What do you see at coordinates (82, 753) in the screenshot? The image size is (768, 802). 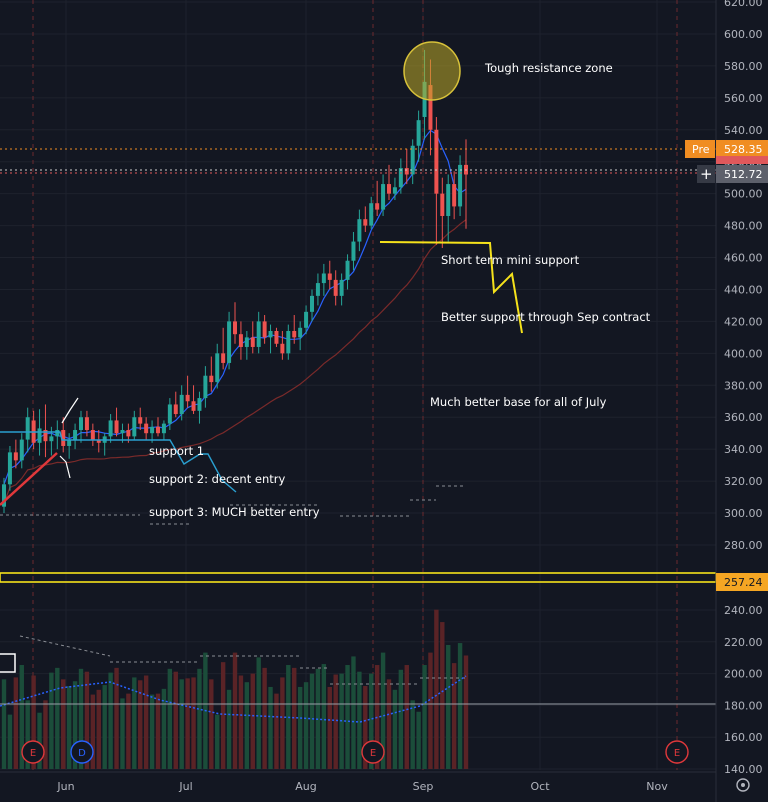 I see `event-marker-label: D` at bounding box center [82, 753].